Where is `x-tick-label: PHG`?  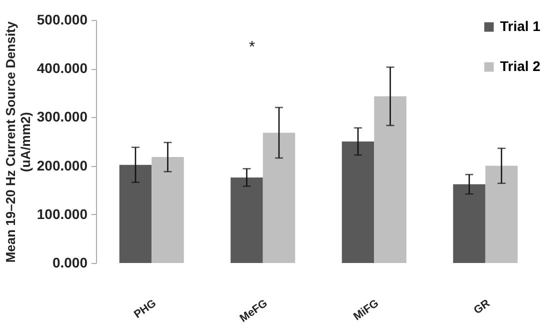
x-tick-label: PHG is located at coordinates (145, 310).